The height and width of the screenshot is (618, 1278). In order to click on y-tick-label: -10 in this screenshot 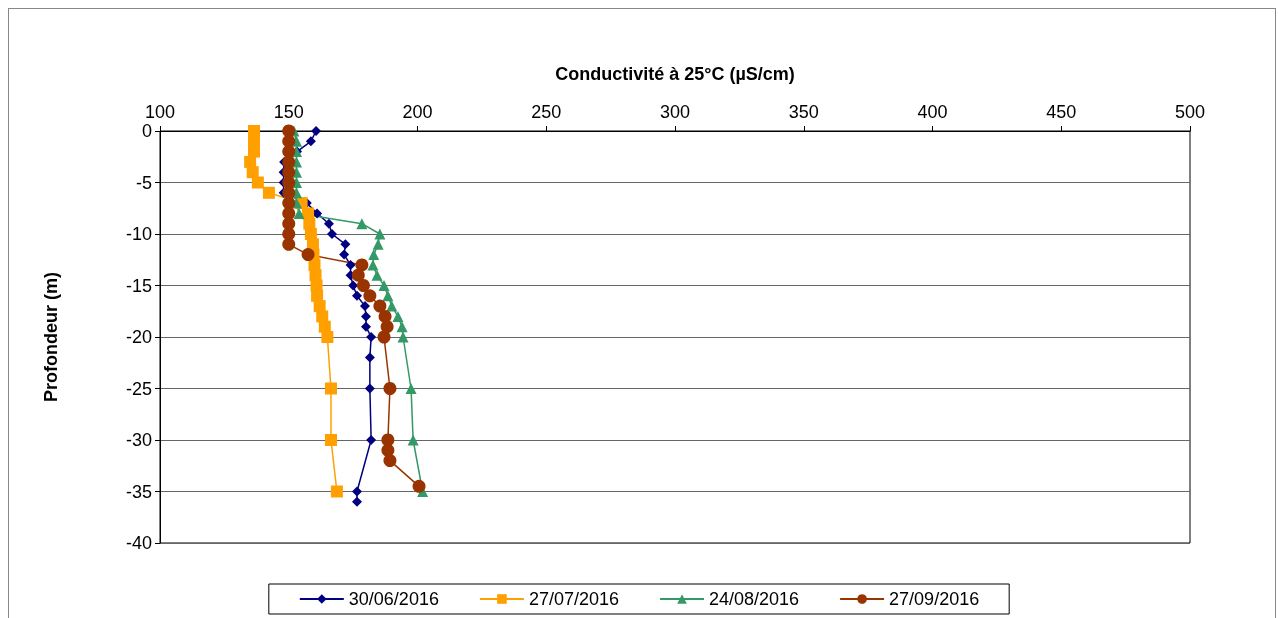, I will do `click(138, 234)`.